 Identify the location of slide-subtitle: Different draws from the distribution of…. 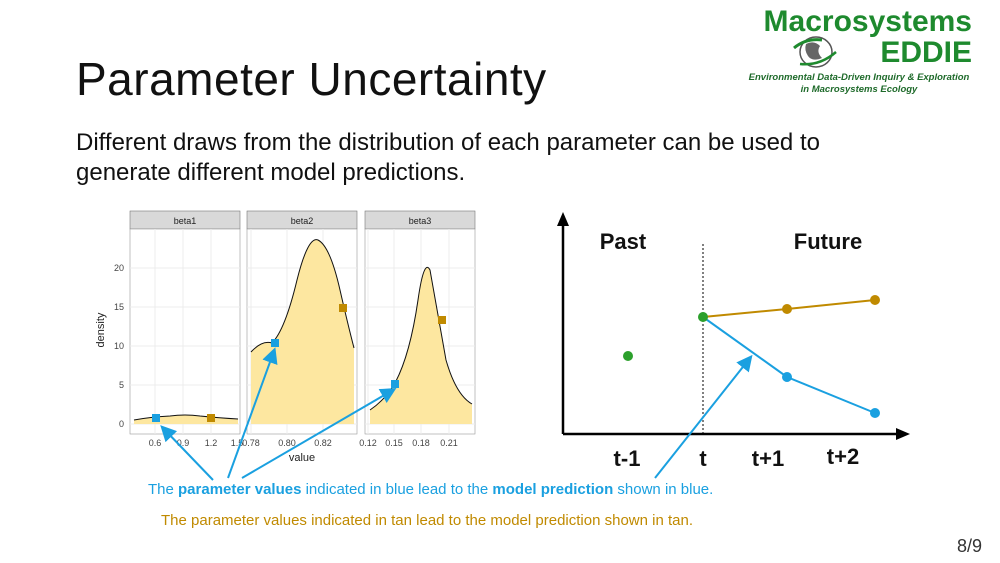
(448, 157).